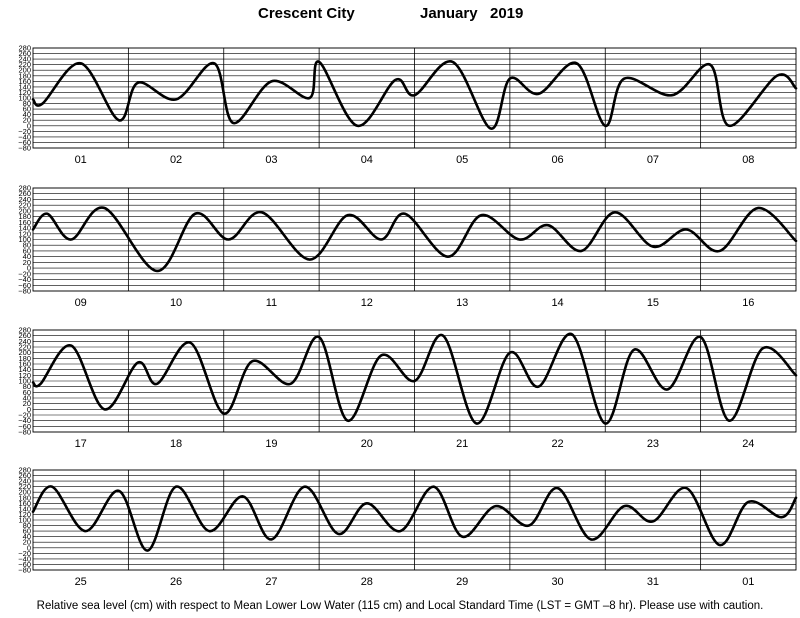 This screenshot has height=618, width=800. I want to click on day-label: 05, so click(462, 160).